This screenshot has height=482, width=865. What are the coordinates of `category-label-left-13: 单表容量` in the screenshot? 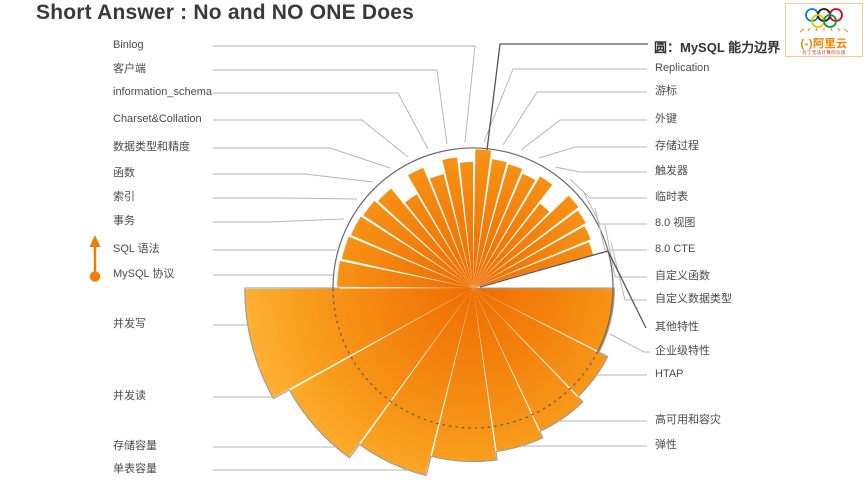 It's located at (135, 469).